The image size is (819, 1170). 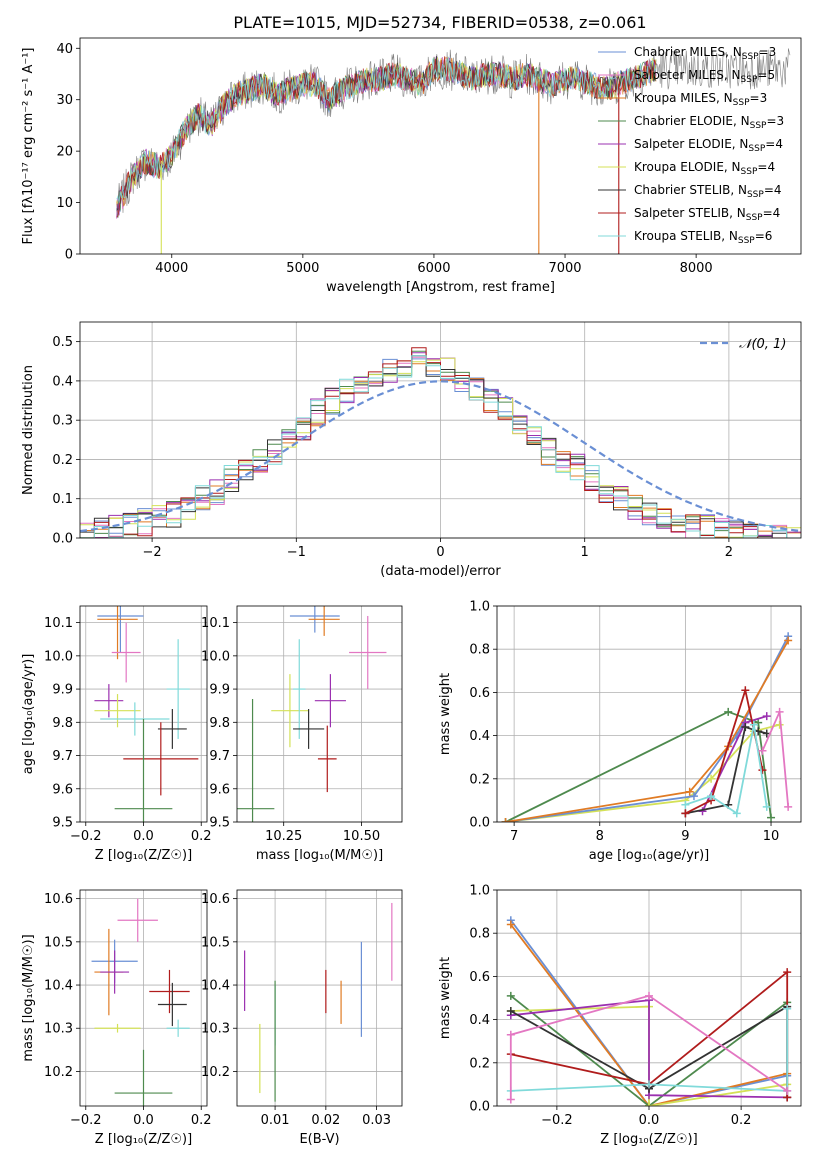 I want to click on legend-entry: Salpeter ELODIE, NSSP=4, so click(x=708, y=145).